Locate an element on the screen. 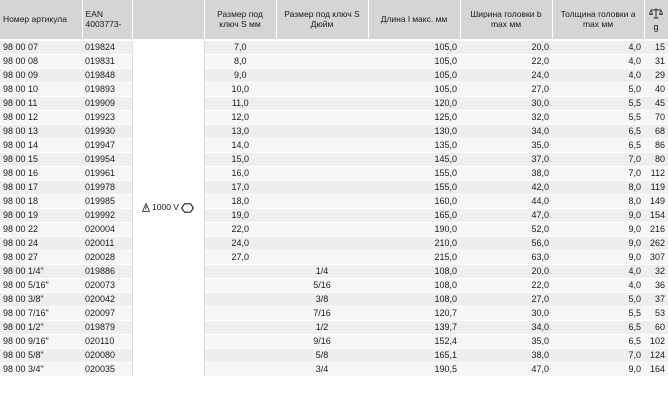  cell-weight: 149 is located at coordinates (656, 201).